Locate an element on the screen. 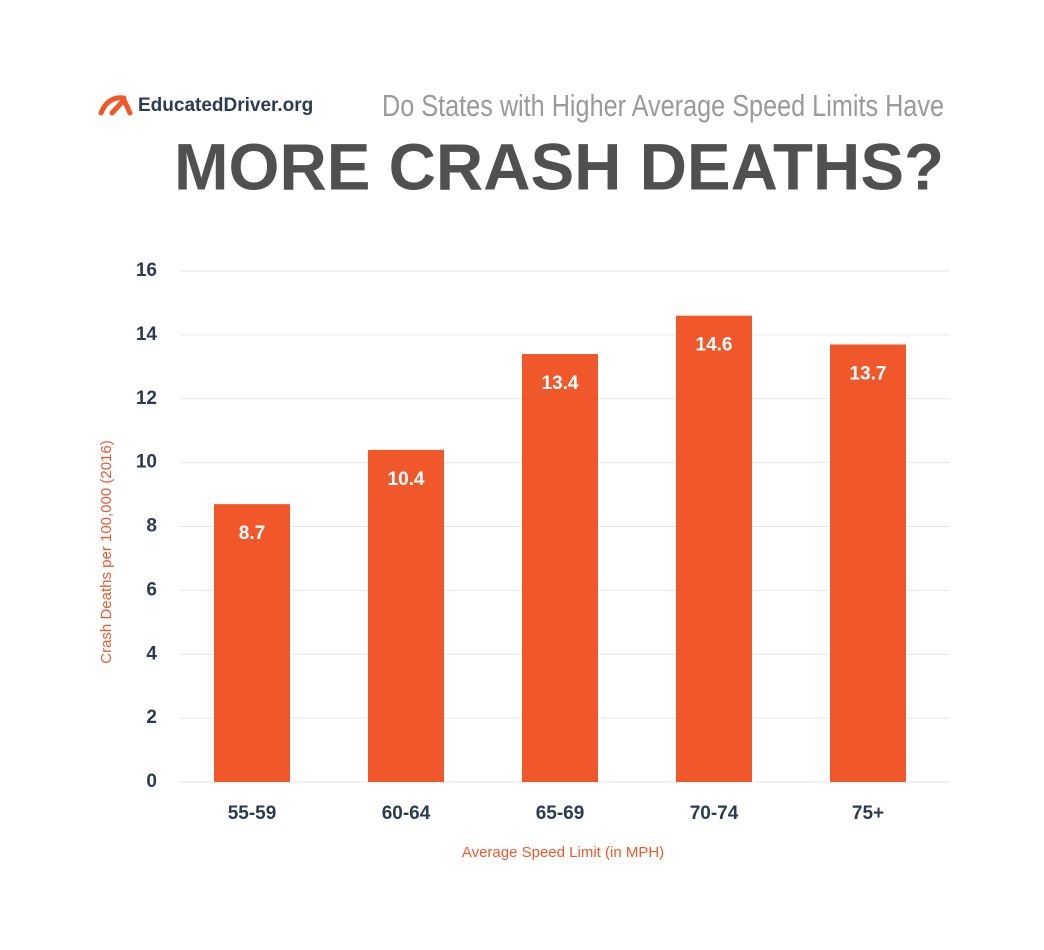 This screenshot has height=950, width=1044. y-tick-label: 14 is located at coordinates (147, 334).